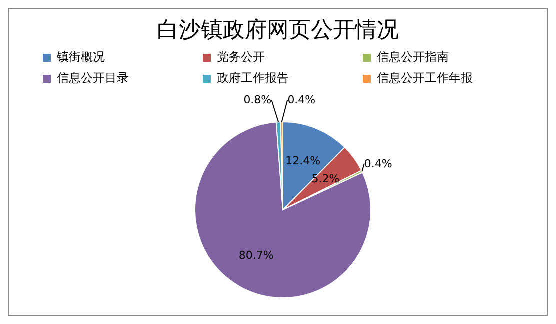  Describe the element at coordinates (303, 161) in the screenshot. I see `data-label: 12.4%` at that location.